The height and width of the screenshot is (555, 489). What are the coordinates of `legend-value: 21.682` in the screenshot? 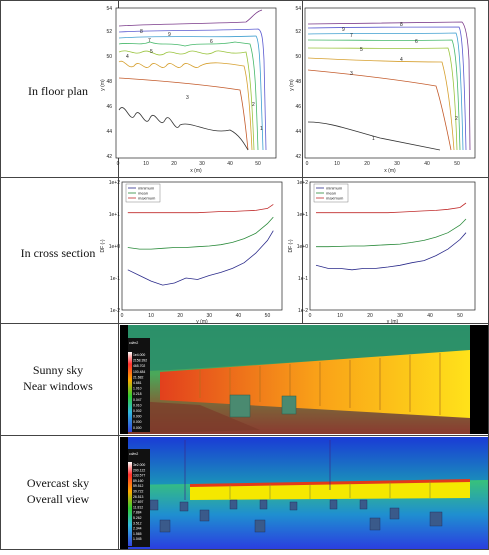 It's located at (138, 377).